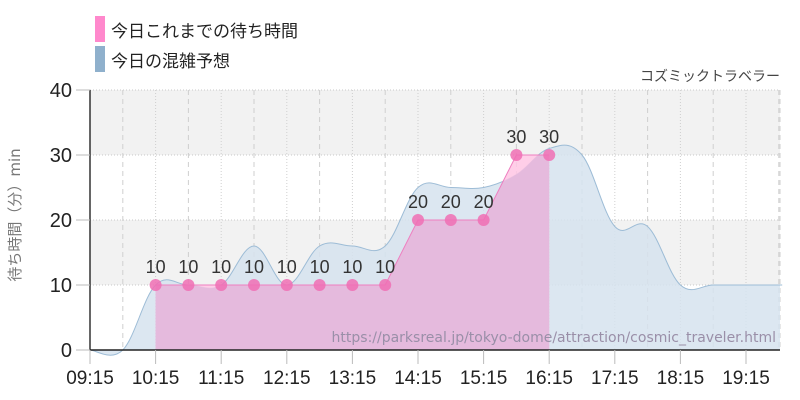 The height and width of the screenshot is (400, 800). Describe the element at coordinates (66, 351) in the screenshot. I see `y-tick-label: 0` at that location.